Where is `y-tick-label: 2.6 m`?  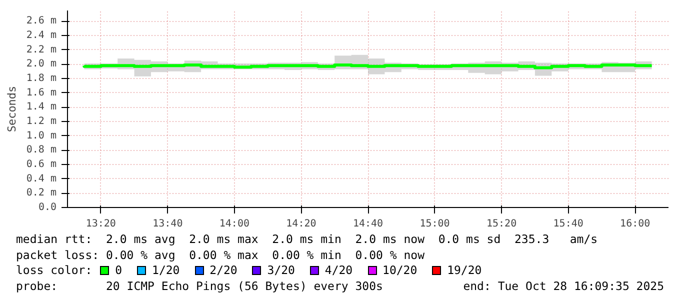 y-tick-label: 2.6 m is located at coordinates (41, 21).